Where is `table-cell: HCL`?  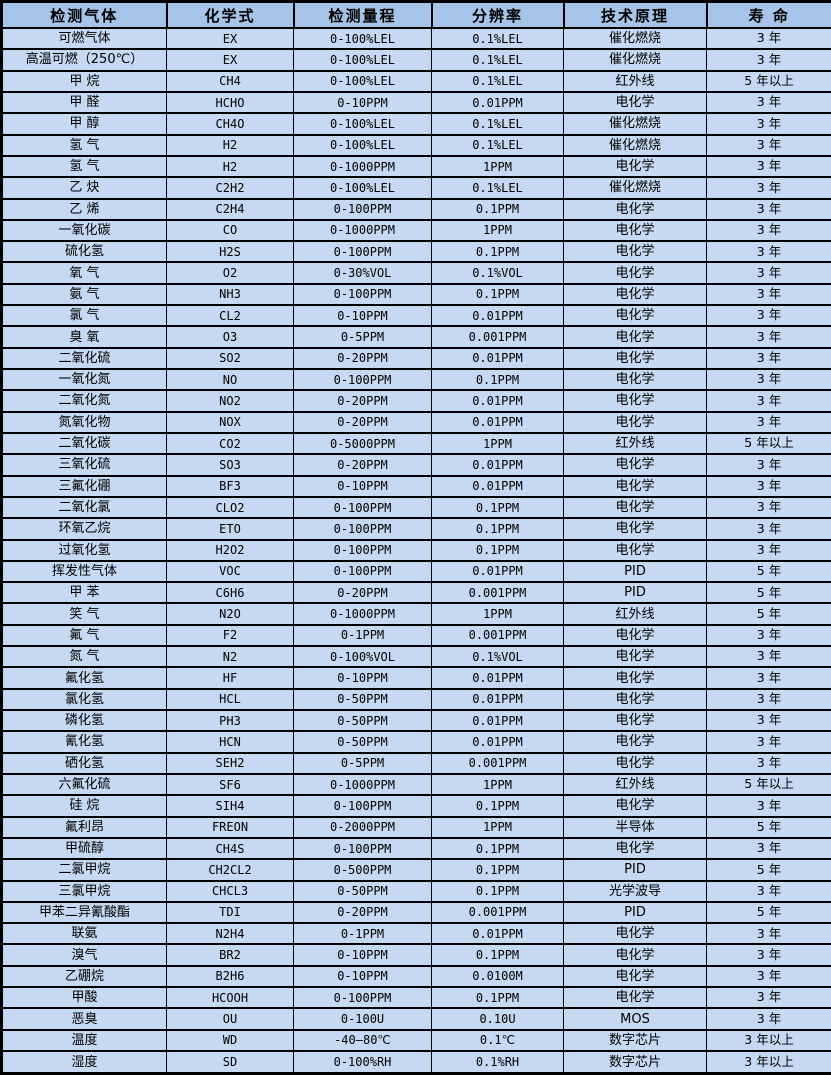 table-cell: HCL is located at coordinates (230, 699).